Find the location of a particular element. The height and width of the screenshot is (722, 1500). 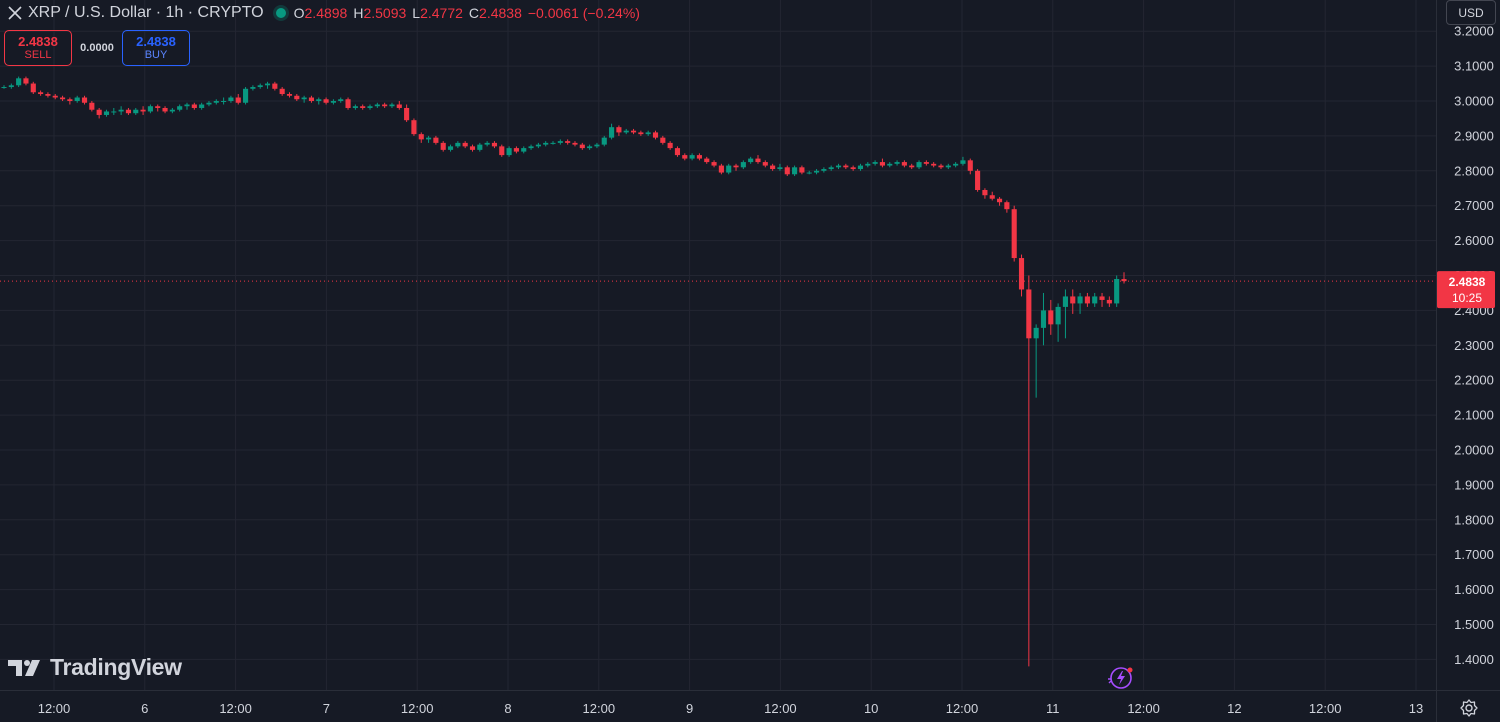

price-tick-label: 1.9000 is located at coordinates (1474, 484).